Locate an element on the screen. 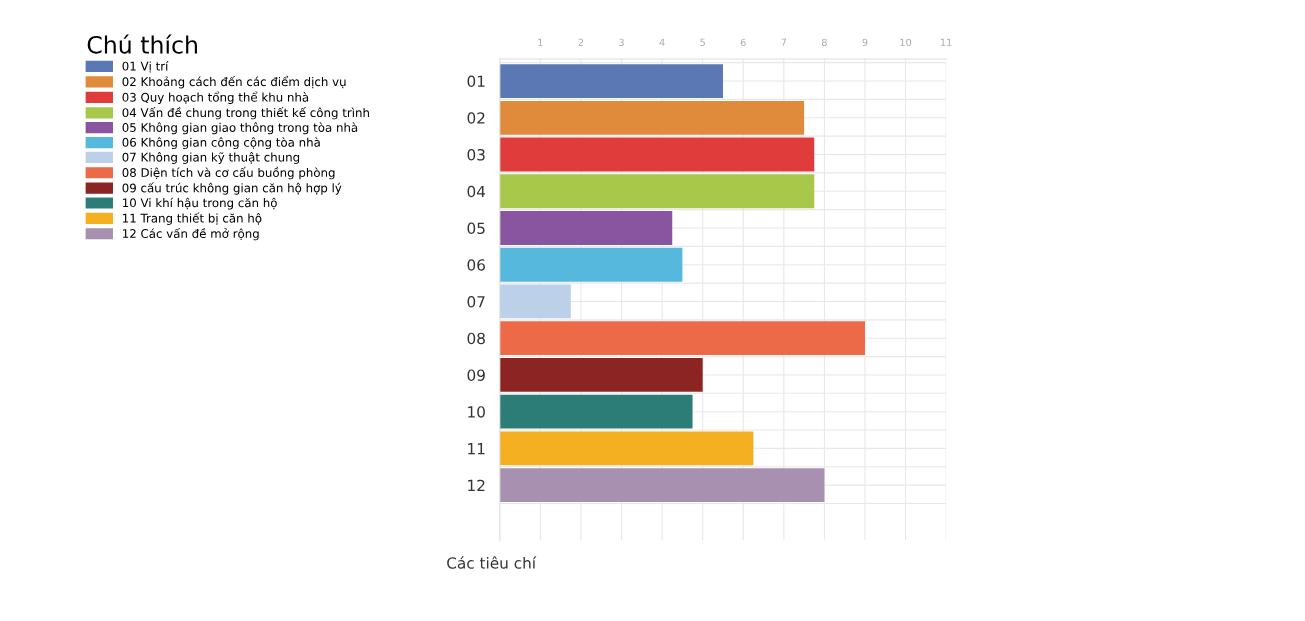 Image resolution: width=1305 pixels, height=621 pixels. x-tick-label: 11 is located at coordinates (946, 42).